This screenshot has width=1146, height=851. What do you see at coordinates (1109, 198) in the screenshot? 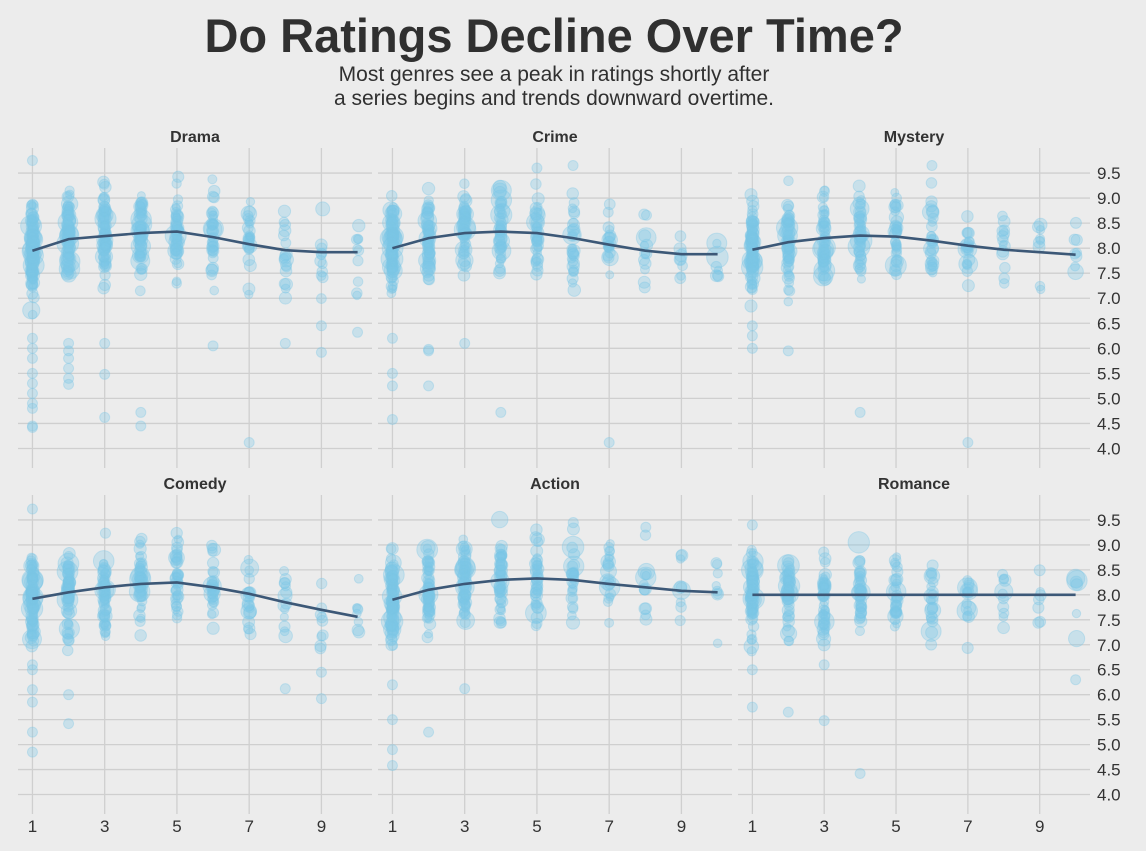
I see `y-tick-label: 9.0` at bounding box center [1109, 198].